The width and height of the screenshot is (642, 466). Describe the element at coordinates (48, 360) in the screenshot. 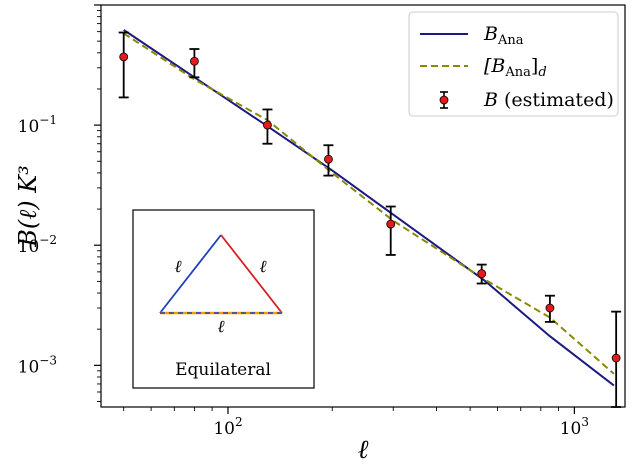

I see `y-tick-exponent: −3` at that location.